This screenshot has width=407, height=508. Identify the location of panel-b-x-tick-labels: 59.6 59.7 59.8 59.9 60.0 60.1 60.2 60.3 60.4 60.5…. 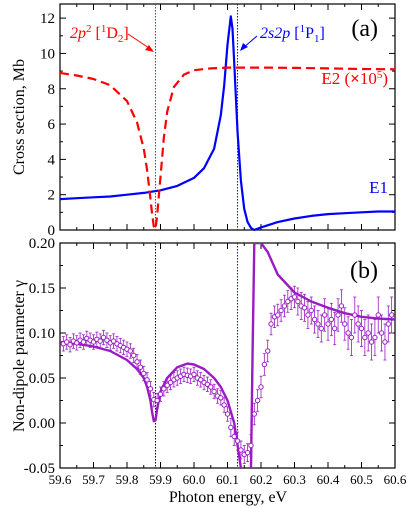
(228, 479).